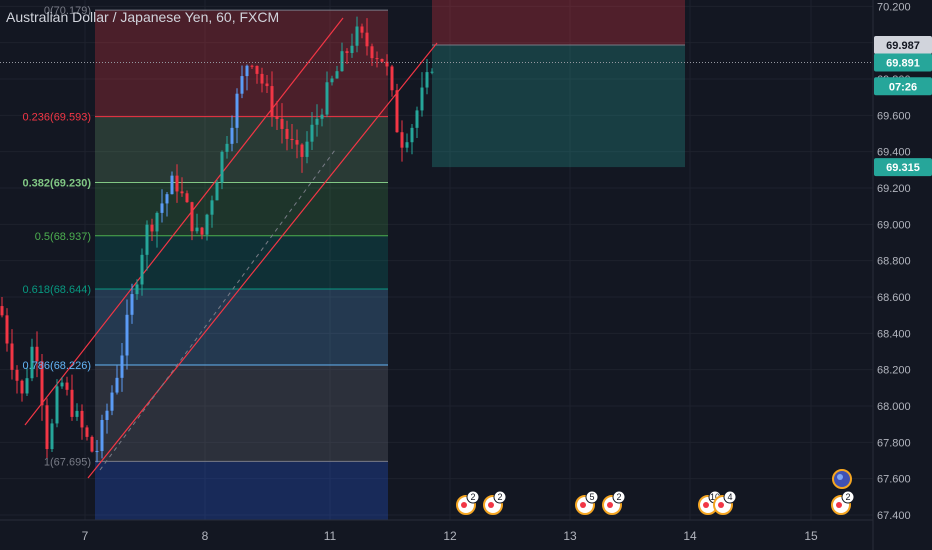 This screenshot has height=550, width=932. Describe the element at coordinates (725, 502) in the screenshot. I see `event-marker: 4` at that location.